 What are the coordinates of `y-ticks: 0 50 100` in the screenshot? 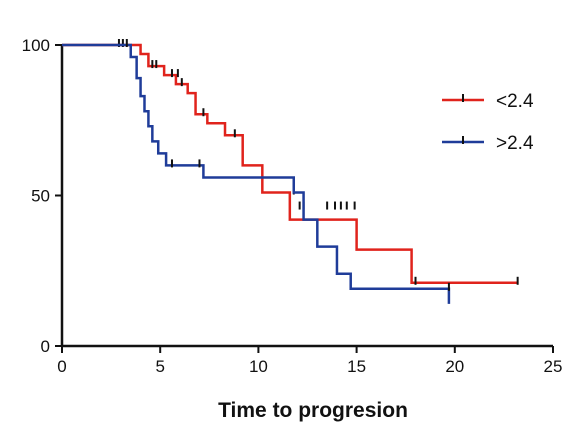 It's located at (42, 196).